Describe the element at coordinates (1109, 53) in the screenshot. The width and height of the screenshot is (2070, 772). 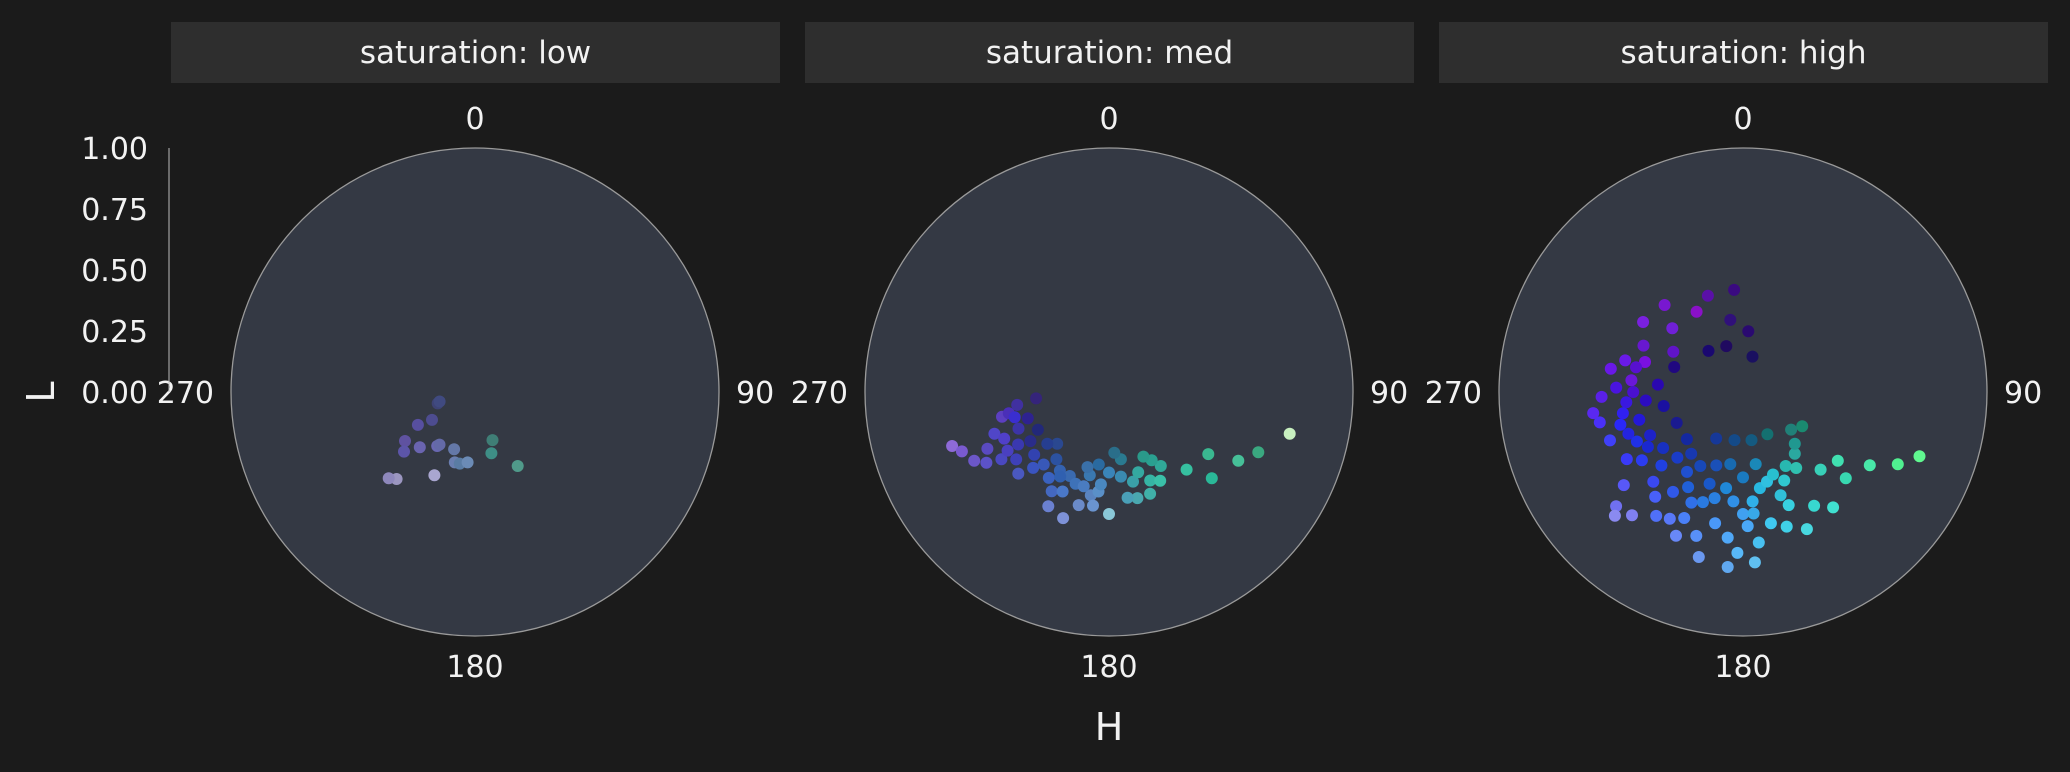
I see `facet-strip-label: saturation: med` at that location.